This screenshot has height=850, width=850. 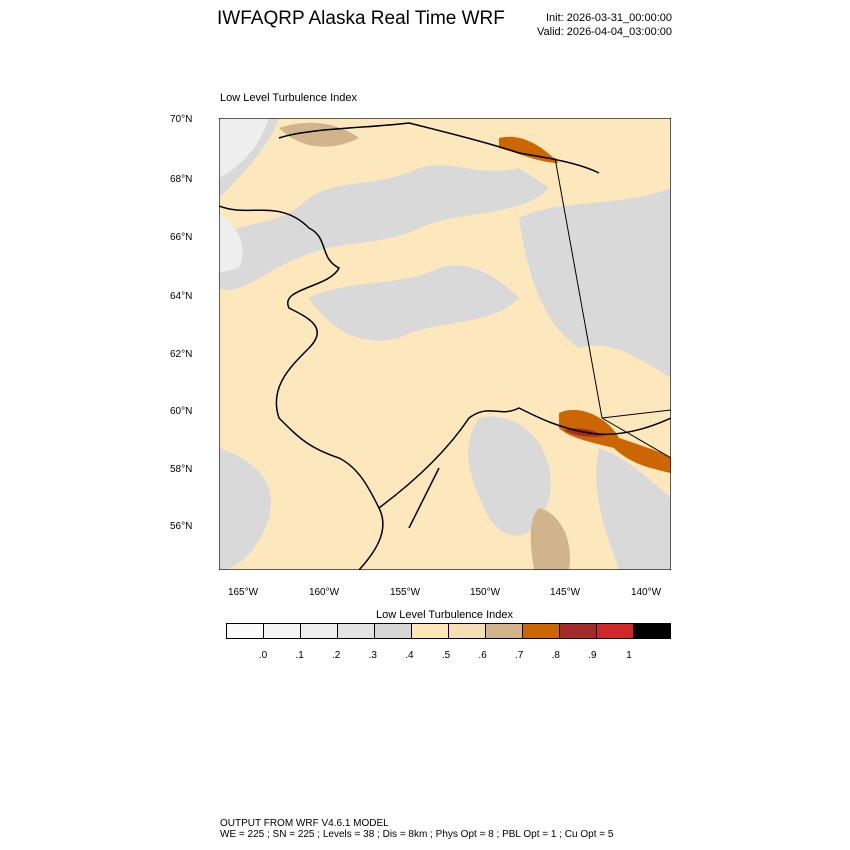 What do you see at coordinates (405, 592) in the screenshot?
I see `lon-label: 155°W` at bounding box center [405, 592].